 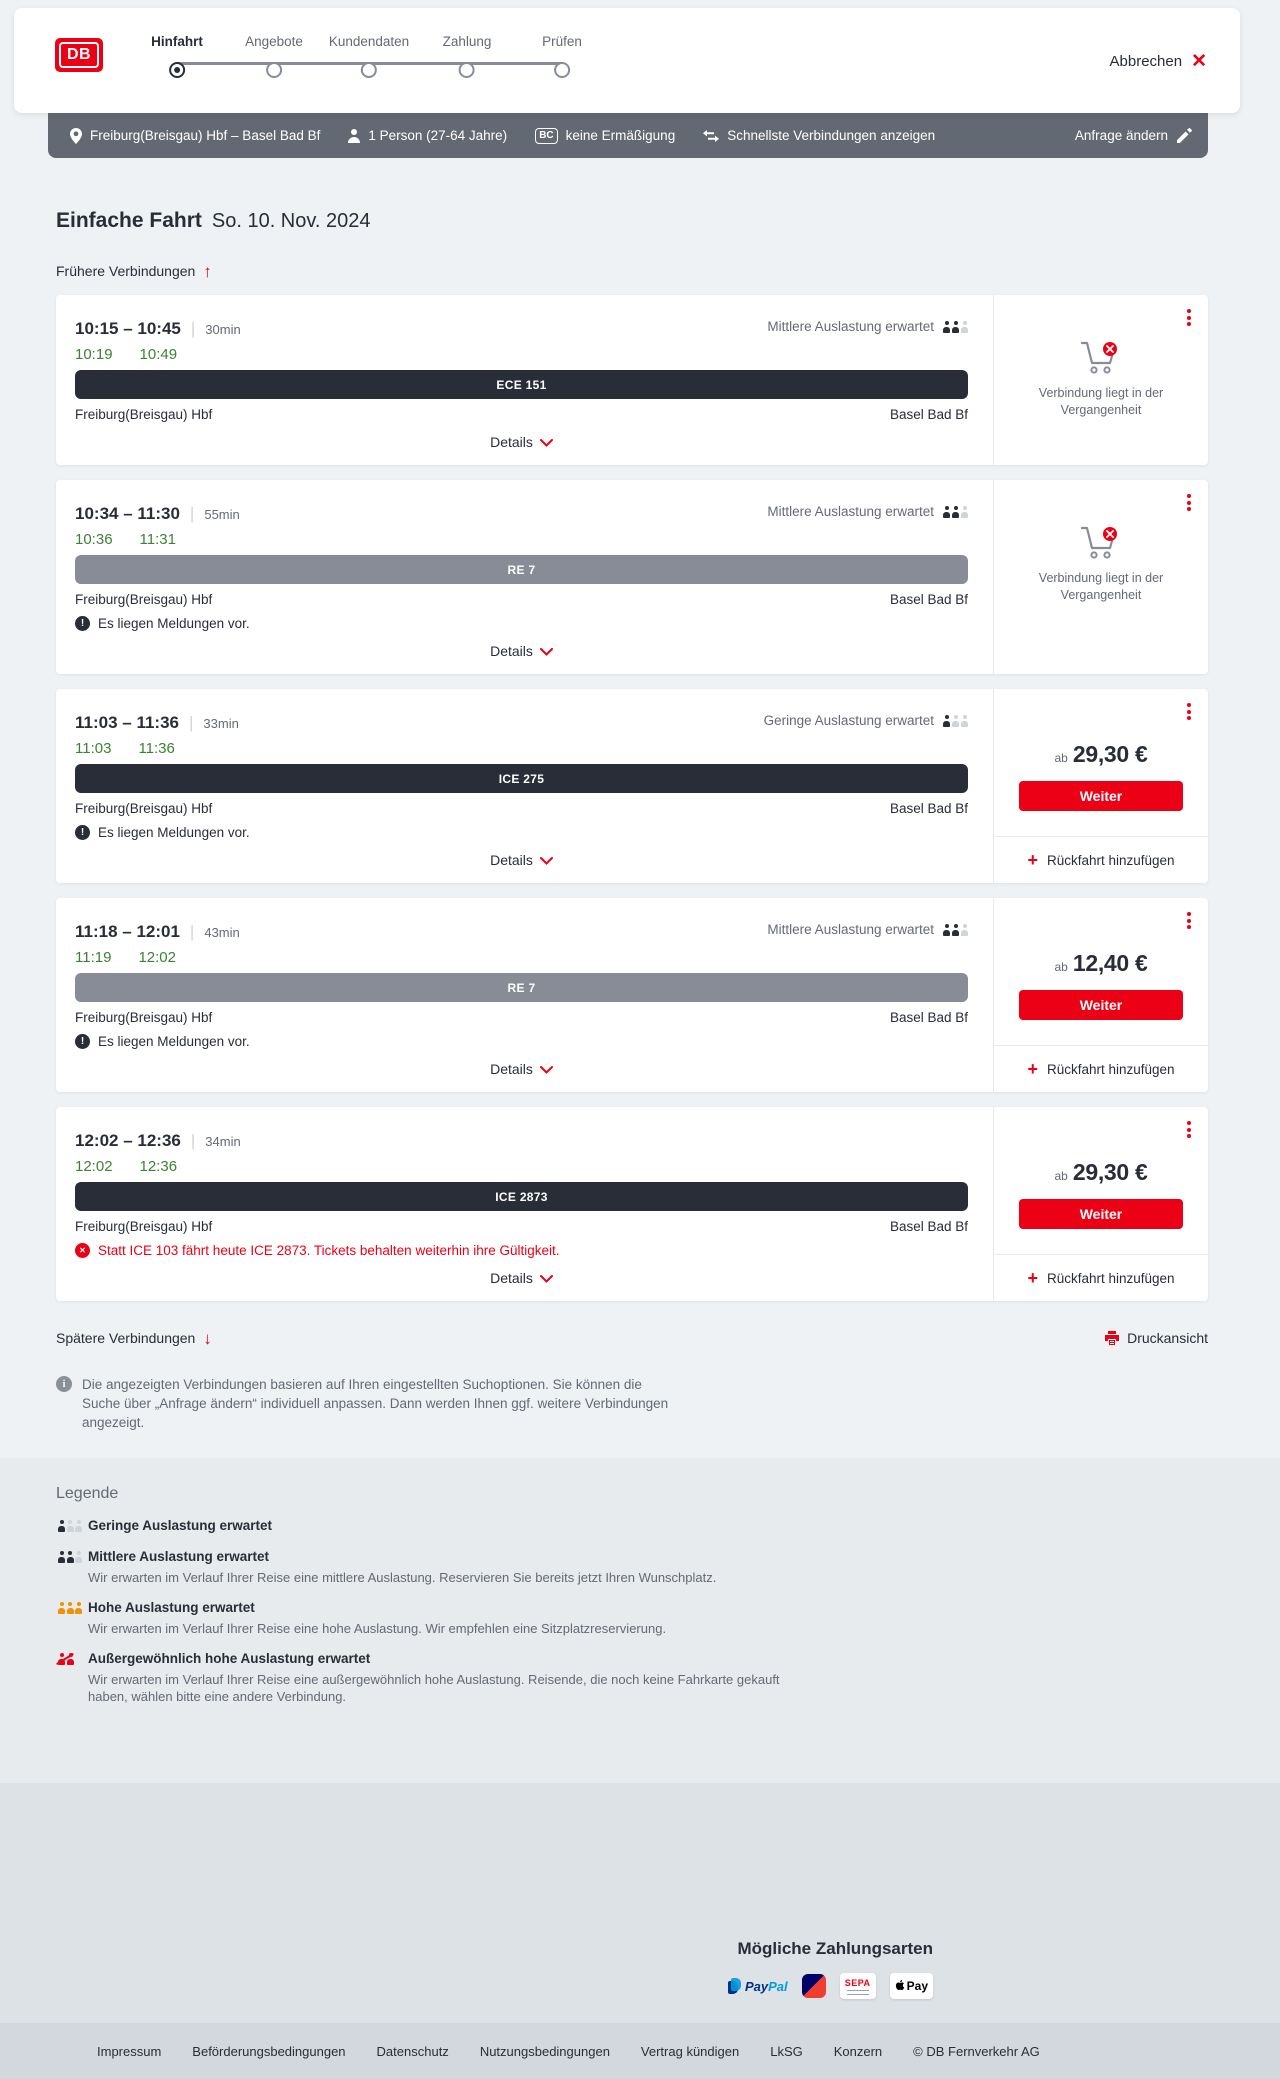 I want to click on price: ab 12,40 €, so click(x=1101, y=963).